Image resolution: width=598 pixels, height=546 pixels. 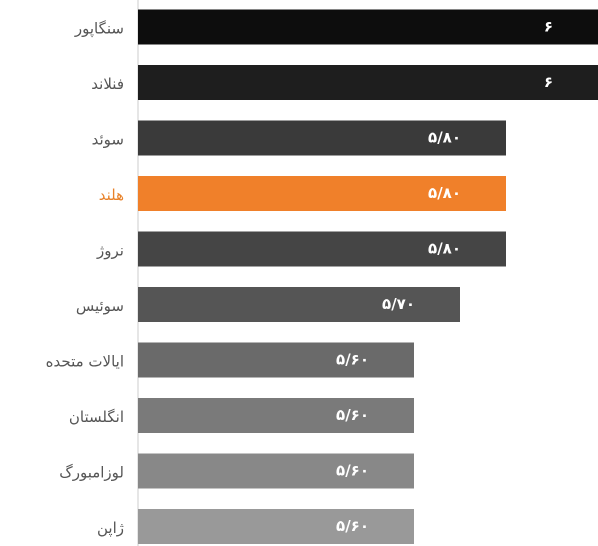 What do you see at coordinates (110, 251) in the screenshot?
I see `category-label: نروژ` at bounding box center [110, 251].